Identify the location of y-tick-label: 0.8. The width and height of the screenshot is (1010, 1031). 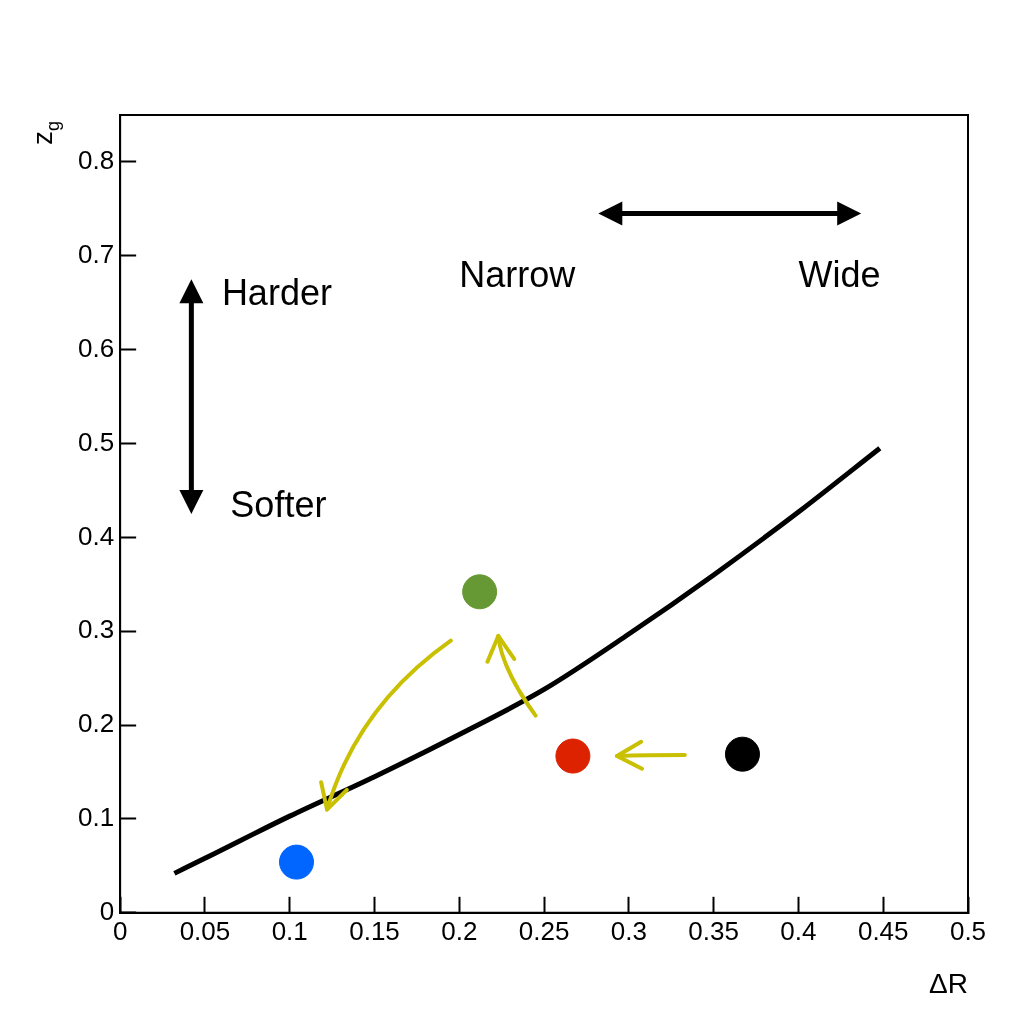
(96, 160).